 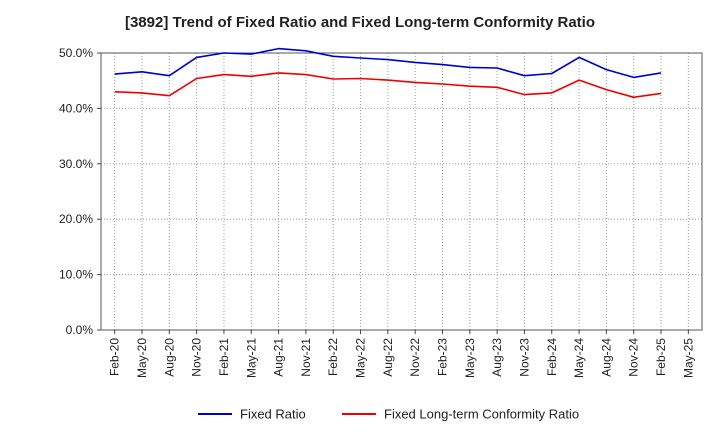 I want to click on x-tick-label: Aug-23, so click(x=497, y=357).